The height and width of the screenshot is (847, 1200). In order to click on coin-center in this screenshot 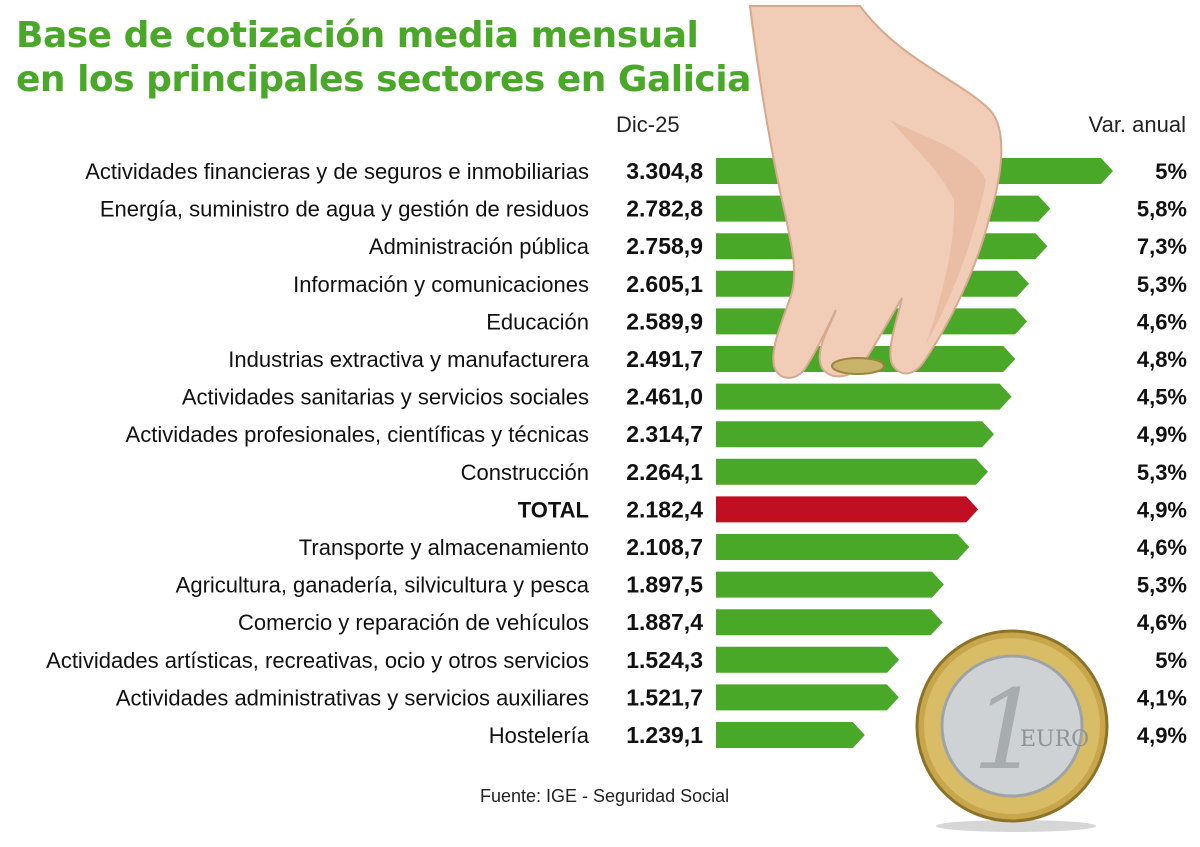, I will do `click(1012, 726)`.